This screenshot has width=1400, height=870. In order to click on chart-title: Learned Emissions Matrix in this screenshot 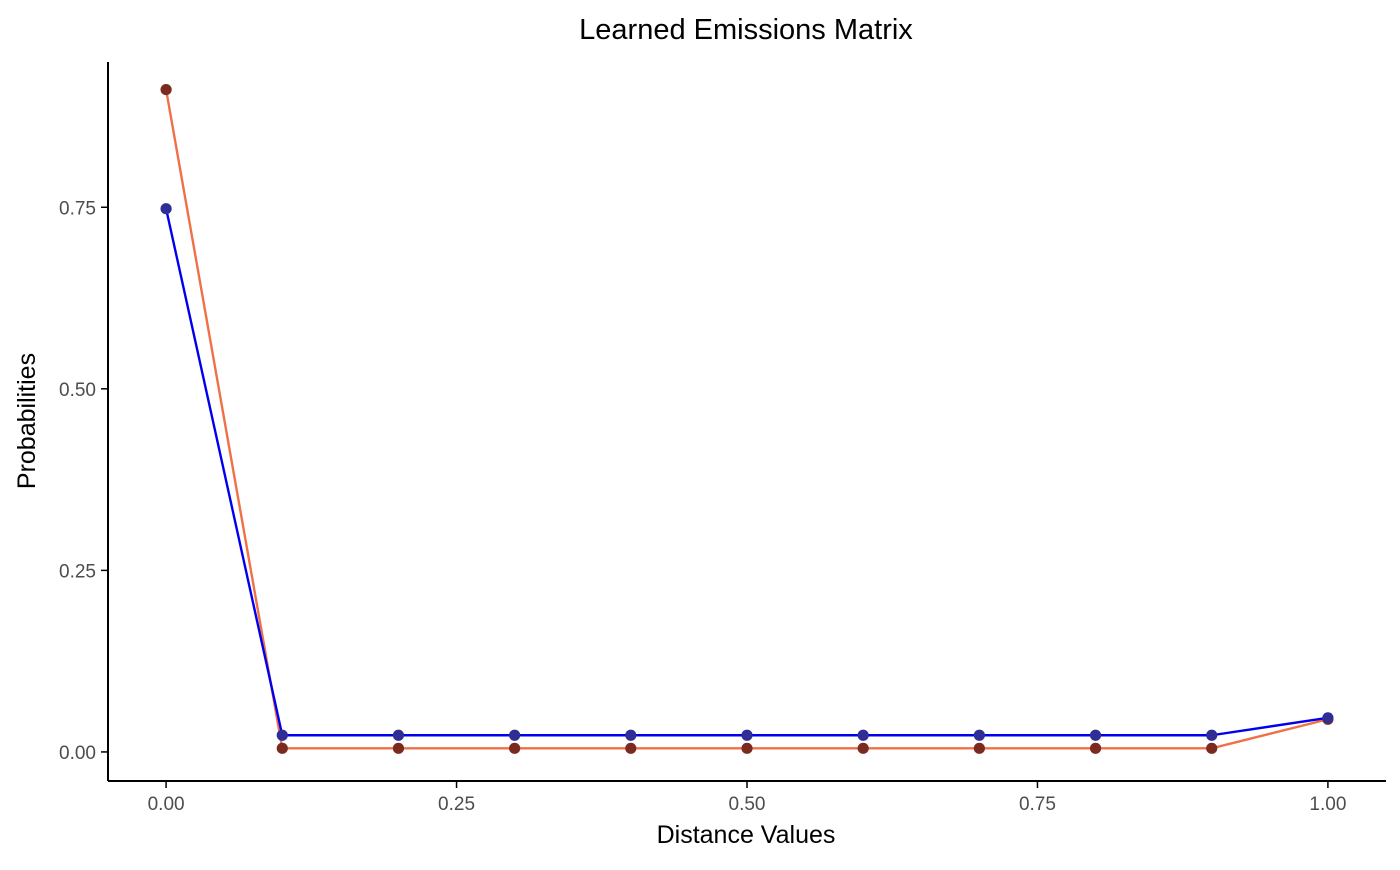, I will do `click(746, 30)`.